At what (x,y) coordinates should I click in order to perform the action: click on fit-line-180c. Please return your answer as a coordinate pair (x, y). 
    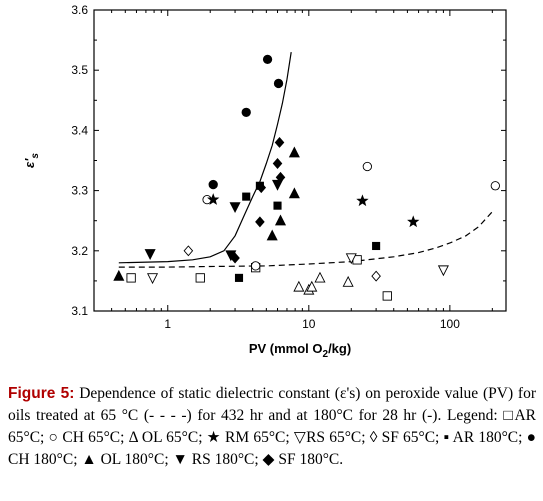
    Looking at the image, I should click on (205, 158).